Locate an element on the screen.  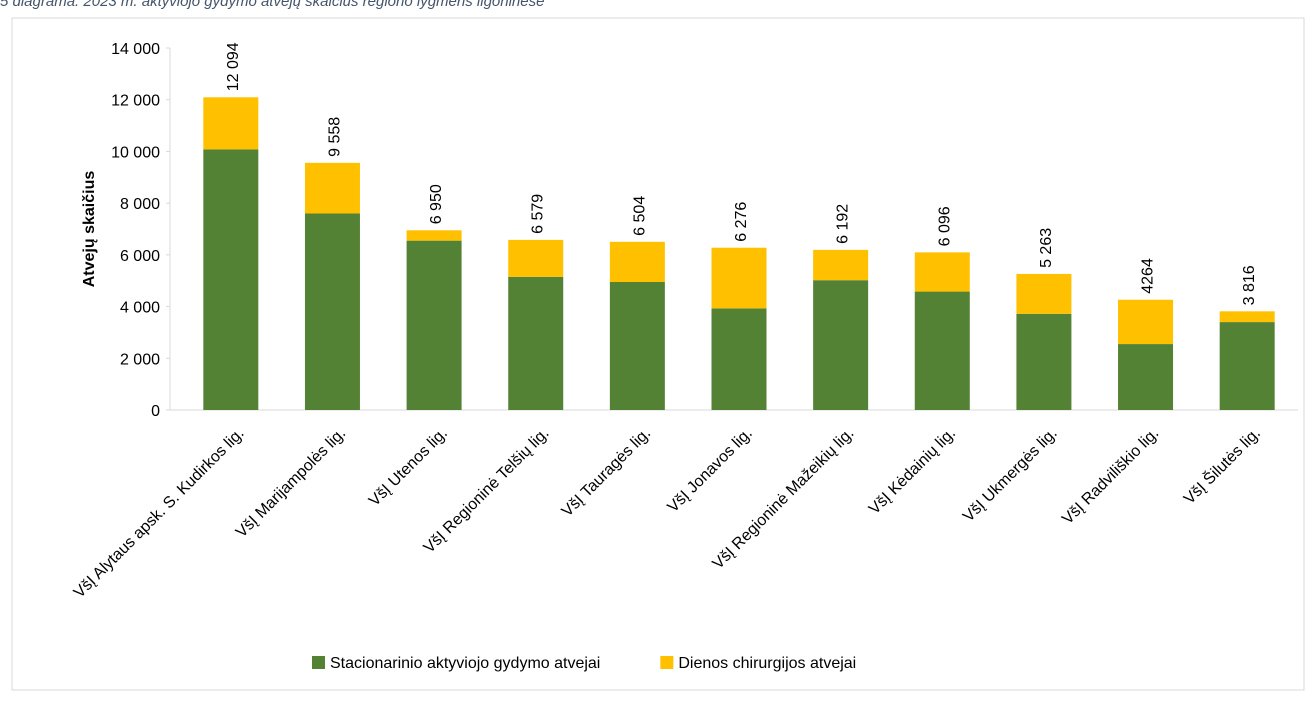
total-label: 6 096 is located at coordinates (944, 226).